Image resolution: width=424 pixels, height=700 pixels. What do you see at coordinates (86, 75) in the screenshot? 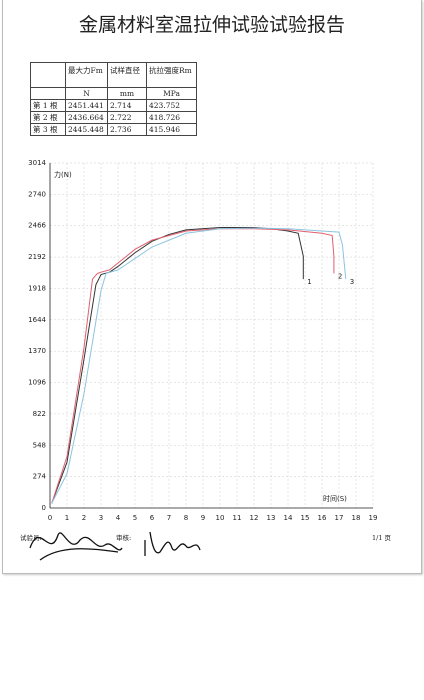
I see `header-cell: 最大力Fm` at bounding box center [86, 75].